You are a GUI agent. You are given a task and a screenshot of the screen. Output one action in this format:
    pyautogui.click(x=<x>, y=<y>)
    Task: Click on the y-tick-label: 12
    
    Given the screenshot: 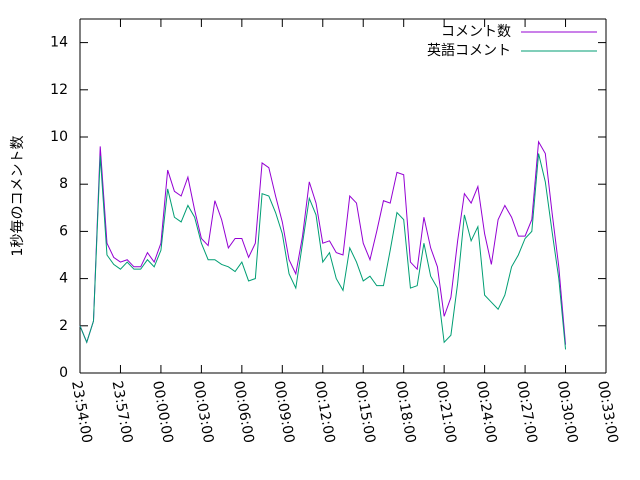 What is the action you would take?
    pyautogui.click(x=59, y=90)
    